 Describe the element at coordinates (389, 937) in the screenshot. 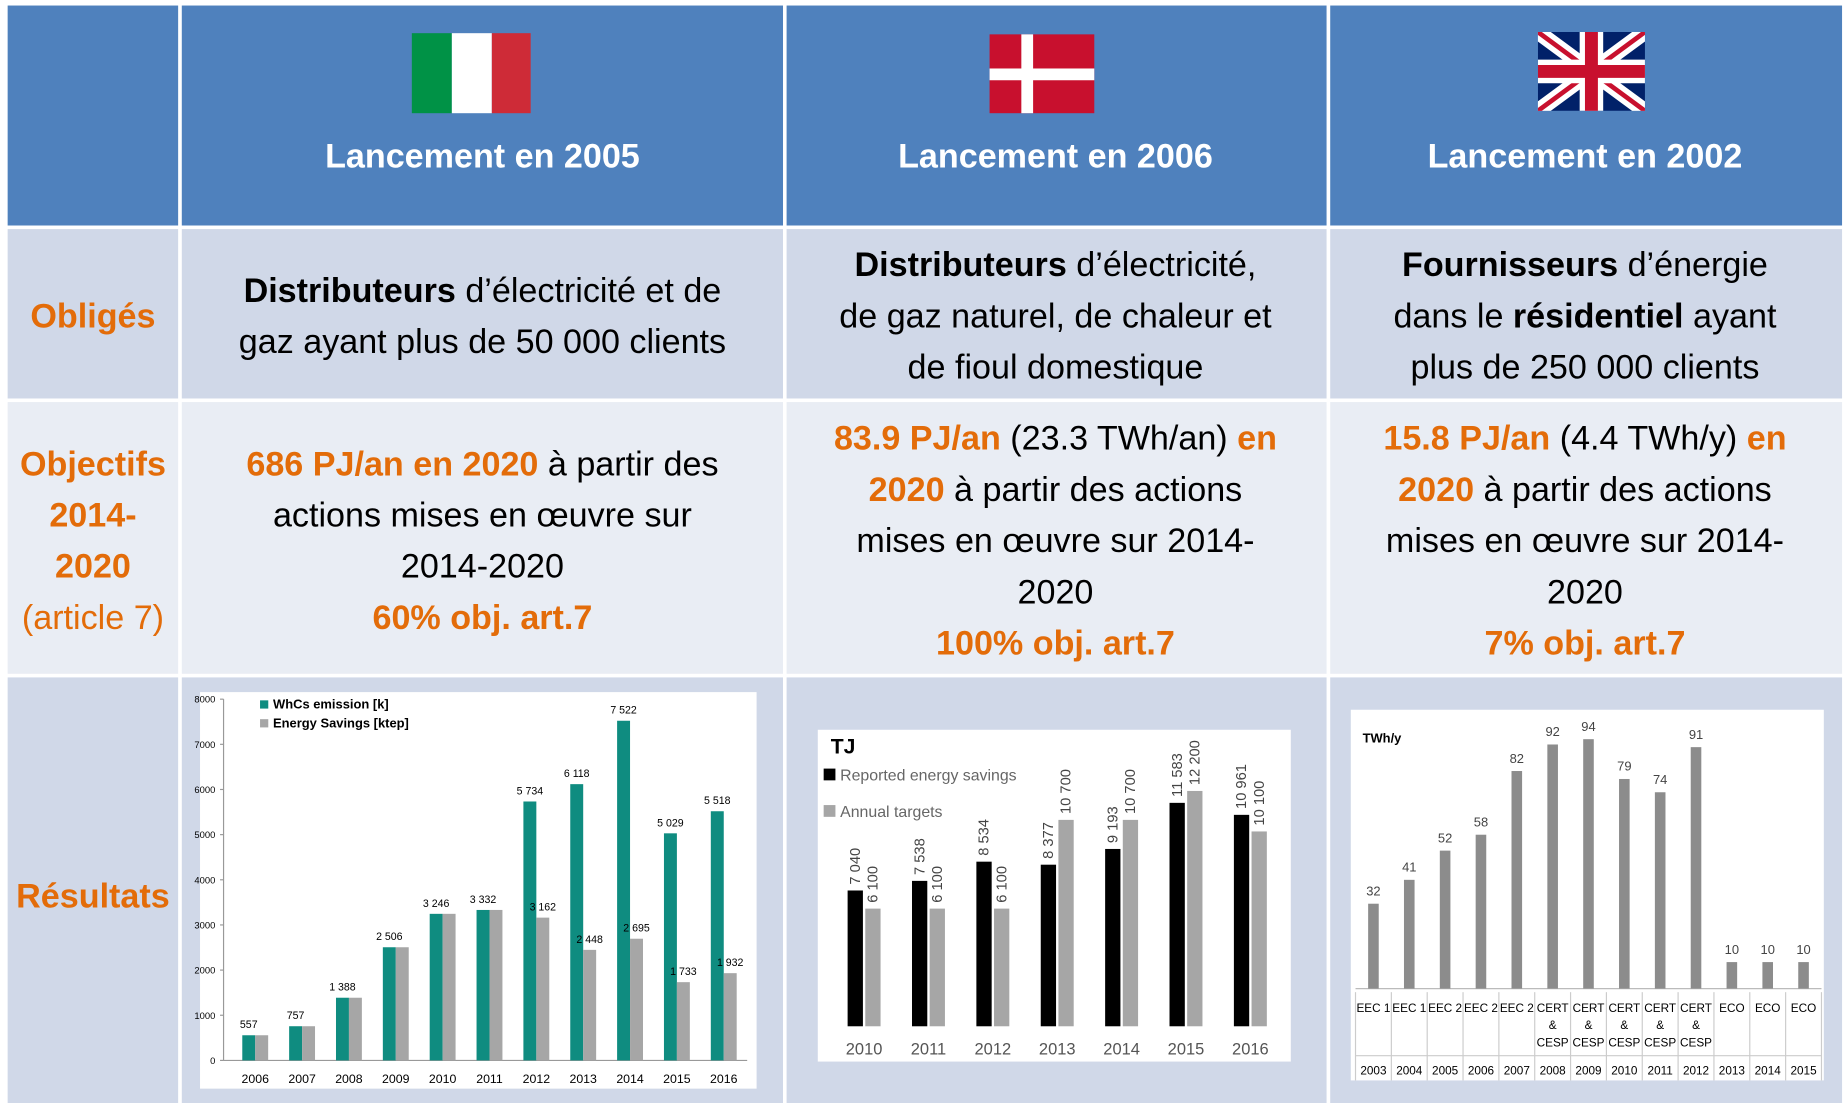

I see `data-label: 2 506` at that location.